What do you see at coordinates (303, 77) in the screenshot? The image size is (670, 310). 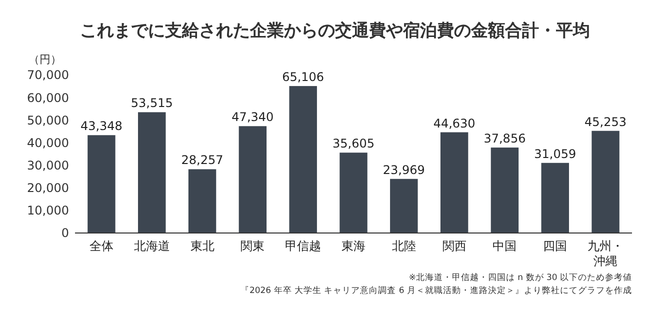 I see `data-label: 65,106` at bounding box center [303, 77].